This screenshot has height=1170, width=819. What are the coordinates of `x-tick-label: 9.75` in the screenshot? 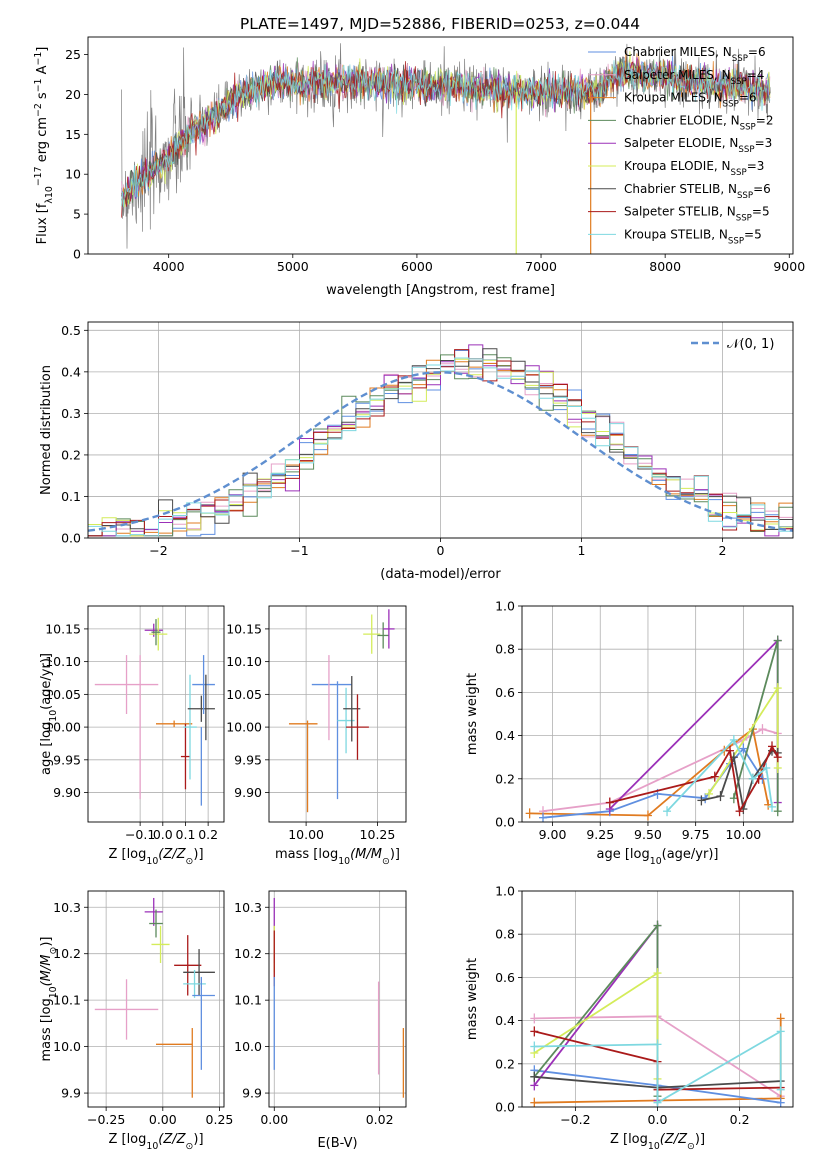 It's located at (696, 834).